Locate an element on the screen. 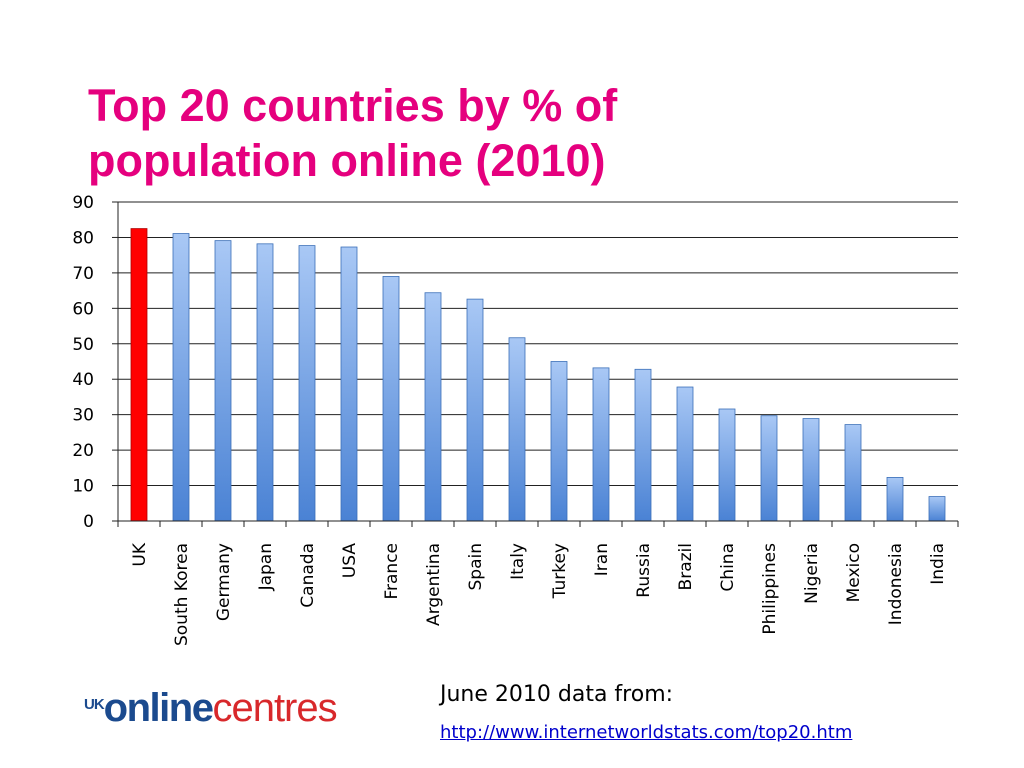 This screenshot has width=1024, height=768. x-tick-label: India is located at coordinates (938, 564).